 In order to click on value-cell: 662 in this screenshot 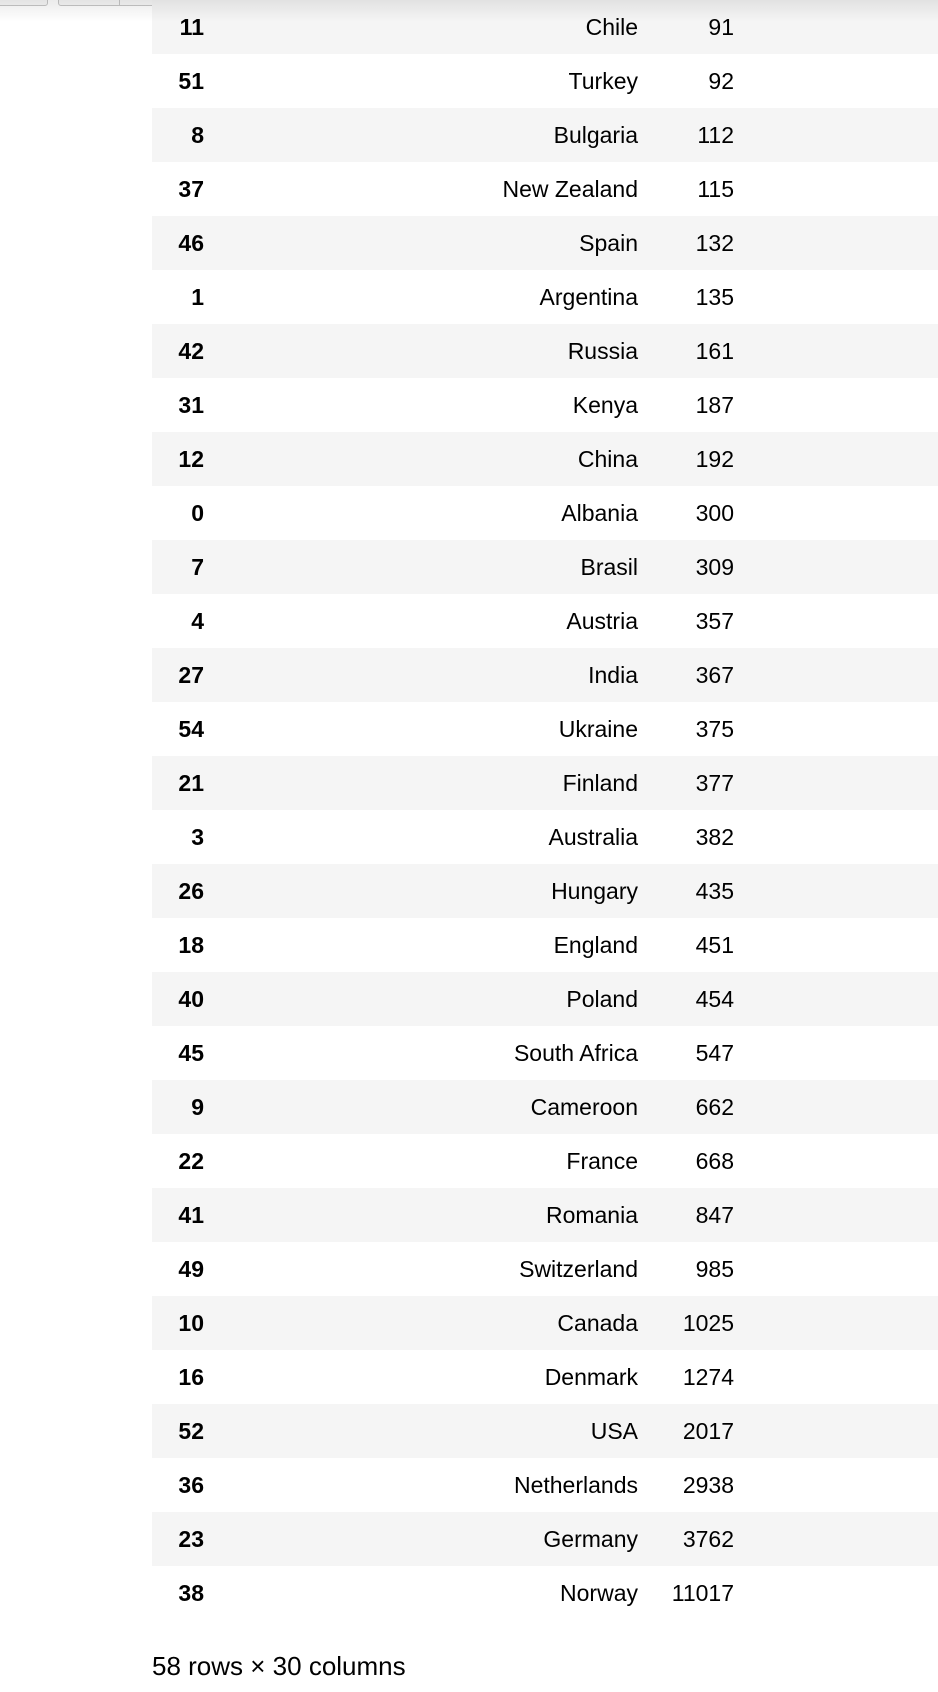, I will do `click(691, 1107)`.